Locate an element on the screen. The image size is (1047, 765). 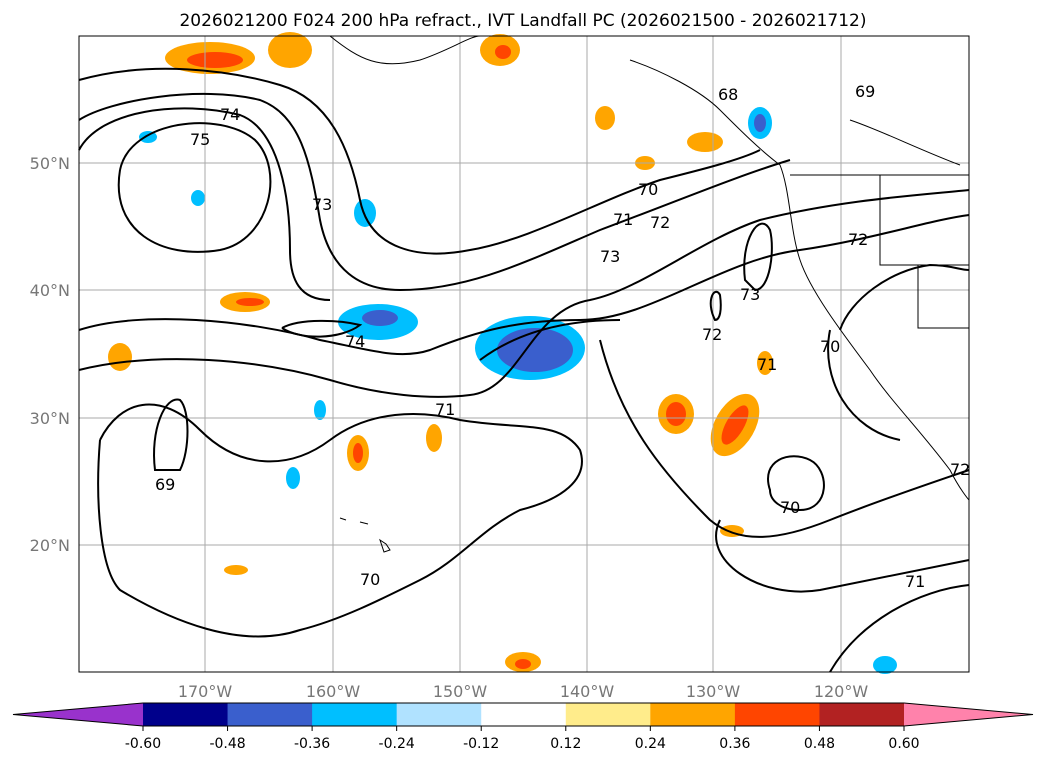
lat-tick-label: 50°N is located at coordinates (50, 163).